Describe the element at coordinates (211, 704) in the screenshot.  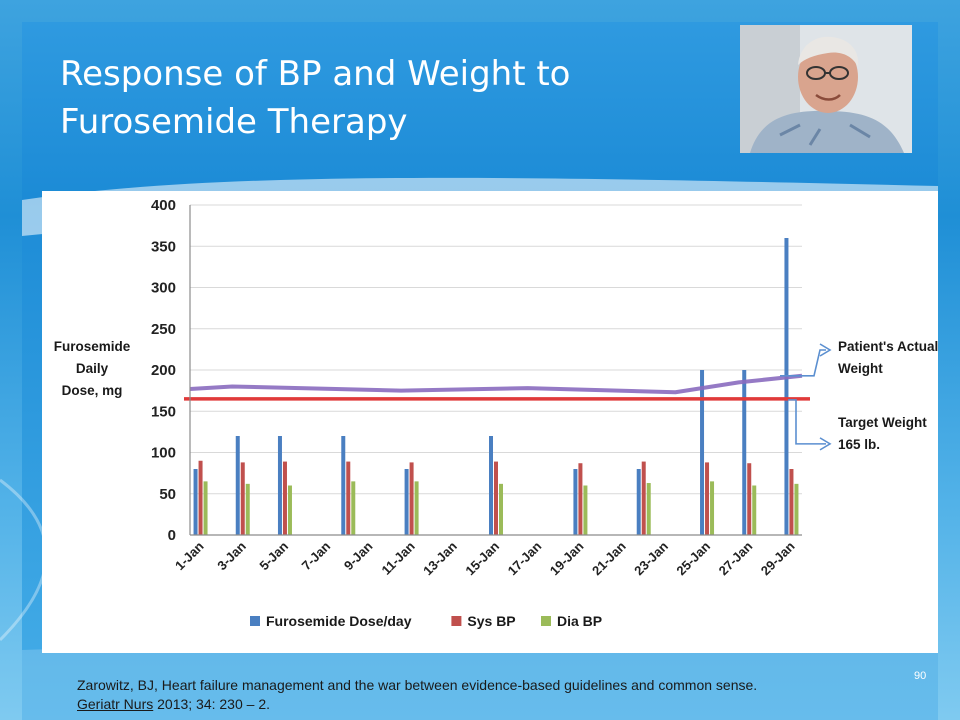
I see `citation-text-after: 2013; 34: 230 – 2.` at that location.